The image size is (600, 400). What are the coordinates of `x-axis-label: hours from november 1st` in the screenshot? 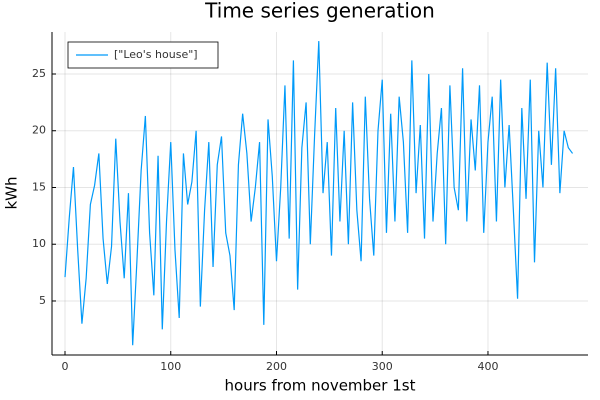 It's located at (320, 386).